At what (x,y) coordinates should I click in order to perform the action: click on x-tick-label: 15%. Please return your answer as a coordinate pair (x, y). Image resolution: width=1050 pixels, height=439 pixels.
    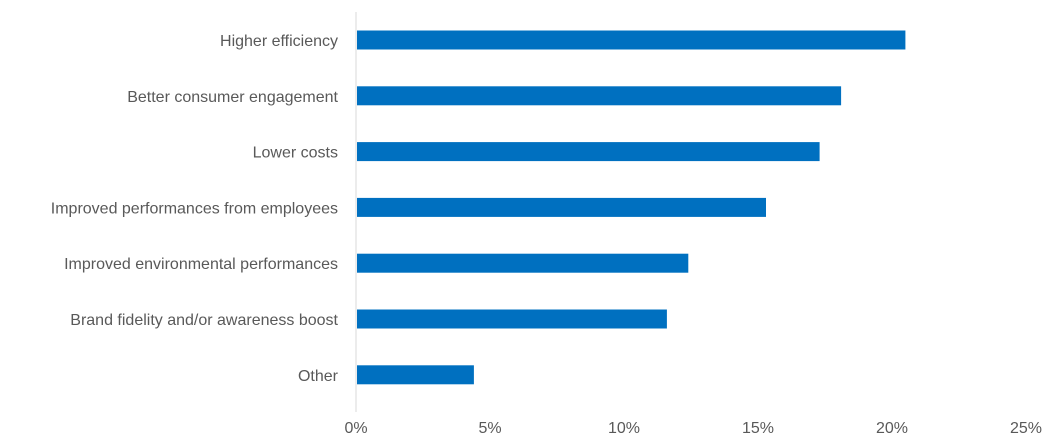
    Looking at the image, I should click on (758, 428).